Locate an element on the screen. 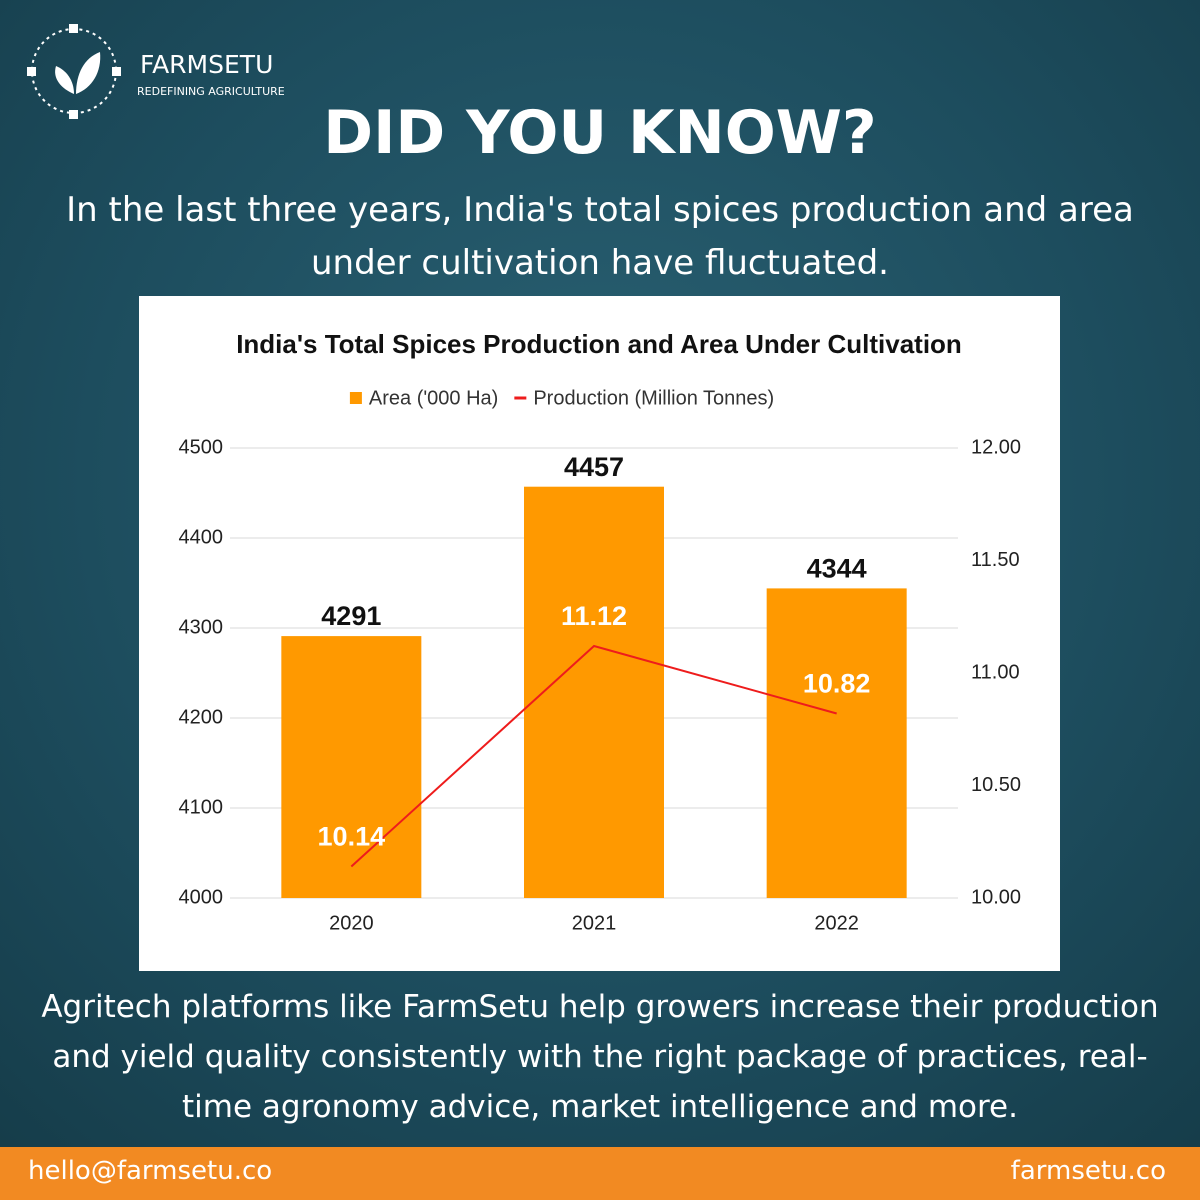  line-value-label: 10.14 is located at coordinates (352, 837).